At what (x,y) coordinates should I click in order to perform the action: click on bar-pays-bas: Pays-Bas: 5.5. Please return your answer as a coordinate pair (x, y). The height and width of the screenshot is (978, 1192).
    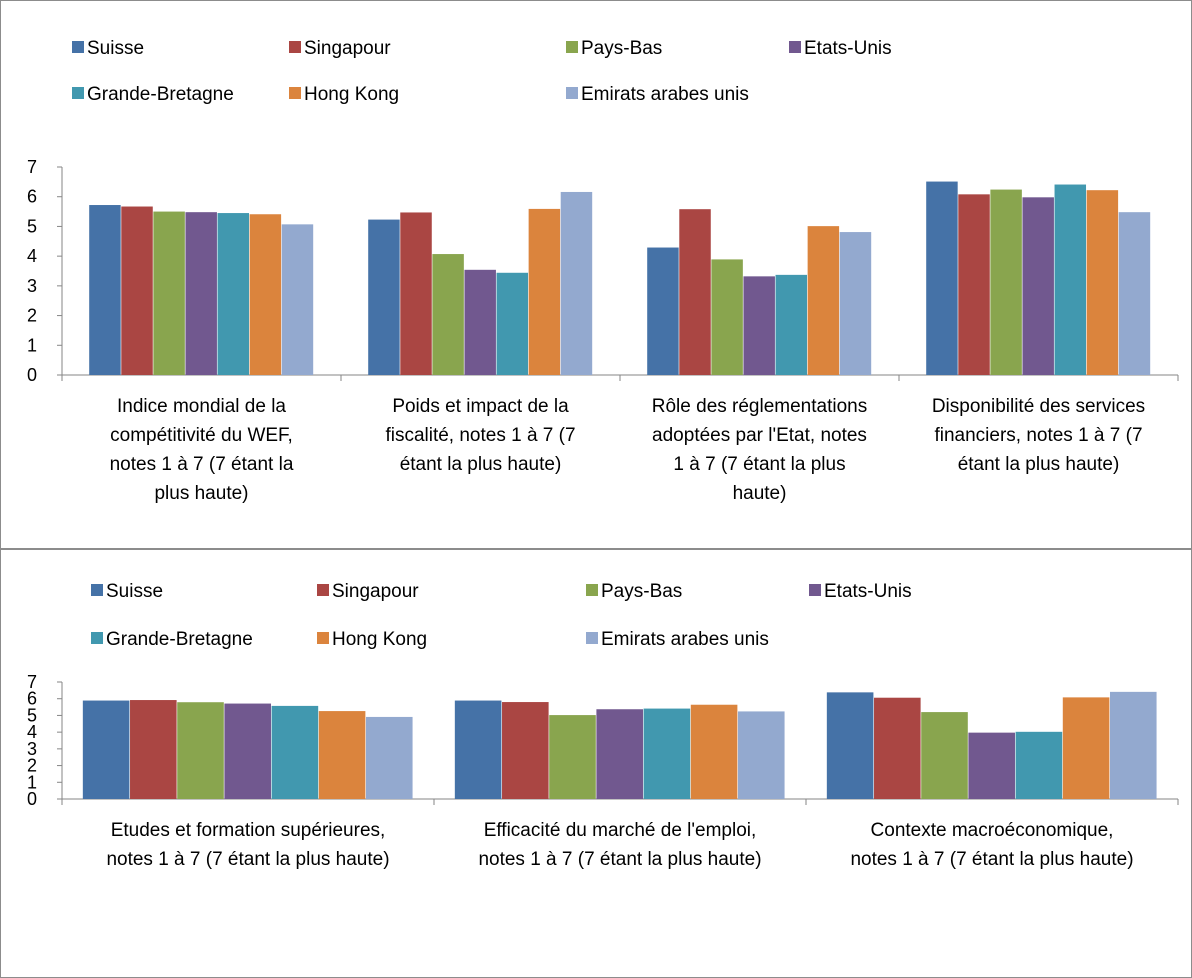
    Looking at the image, I should click on (169, 293).